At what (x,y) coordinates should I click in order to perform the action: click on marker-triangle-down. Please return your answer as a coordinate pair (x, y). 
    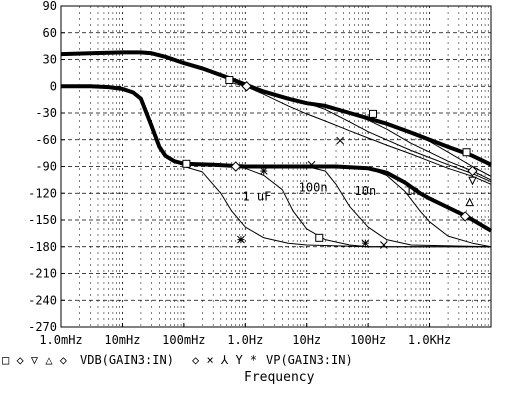
    Looking at the image, I should click on (472, 181).